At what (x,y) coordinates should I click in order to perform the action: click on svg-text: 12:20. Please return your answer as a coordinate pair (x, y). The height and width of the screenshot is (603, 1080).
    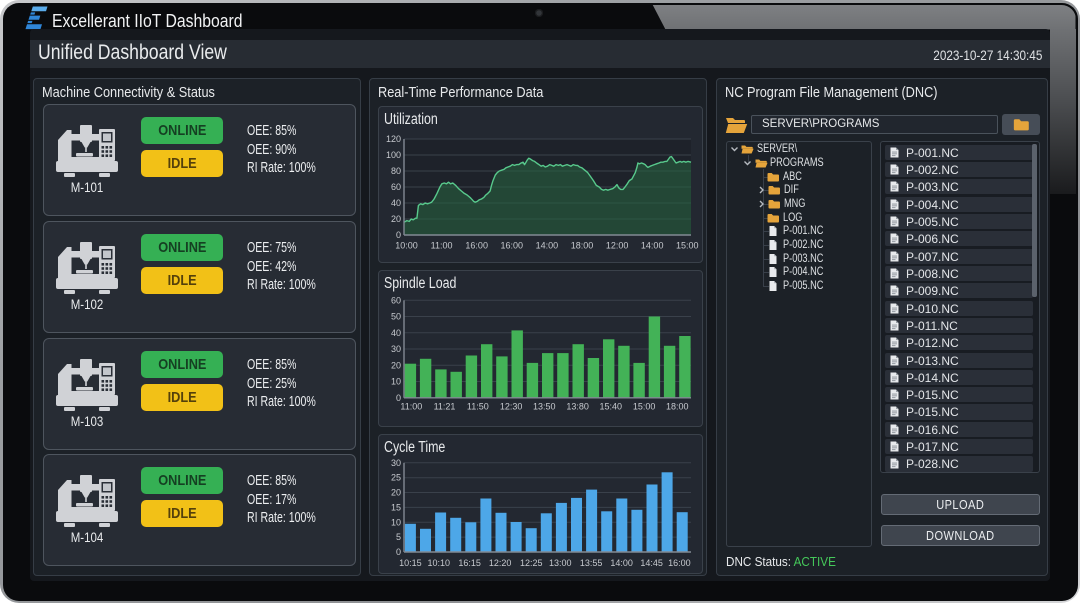
    Looking at the image, I should click on (500, 563).